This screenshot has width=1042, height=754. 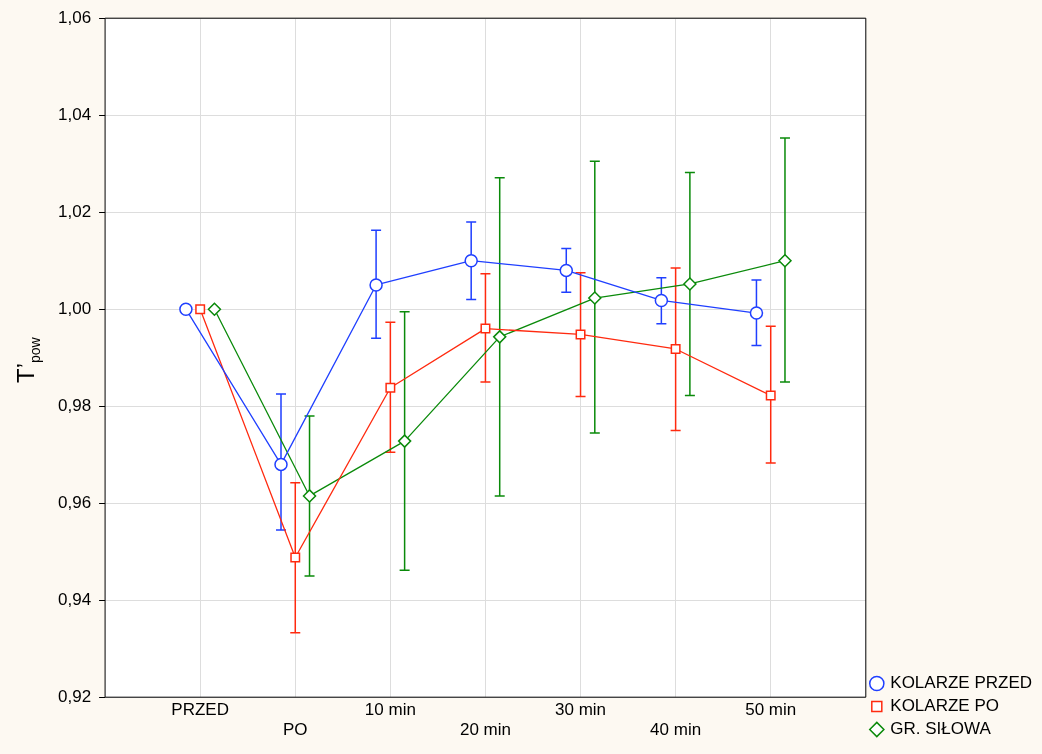 I want to click on y-tick-label: 1,02, so click(x=74, y=211).